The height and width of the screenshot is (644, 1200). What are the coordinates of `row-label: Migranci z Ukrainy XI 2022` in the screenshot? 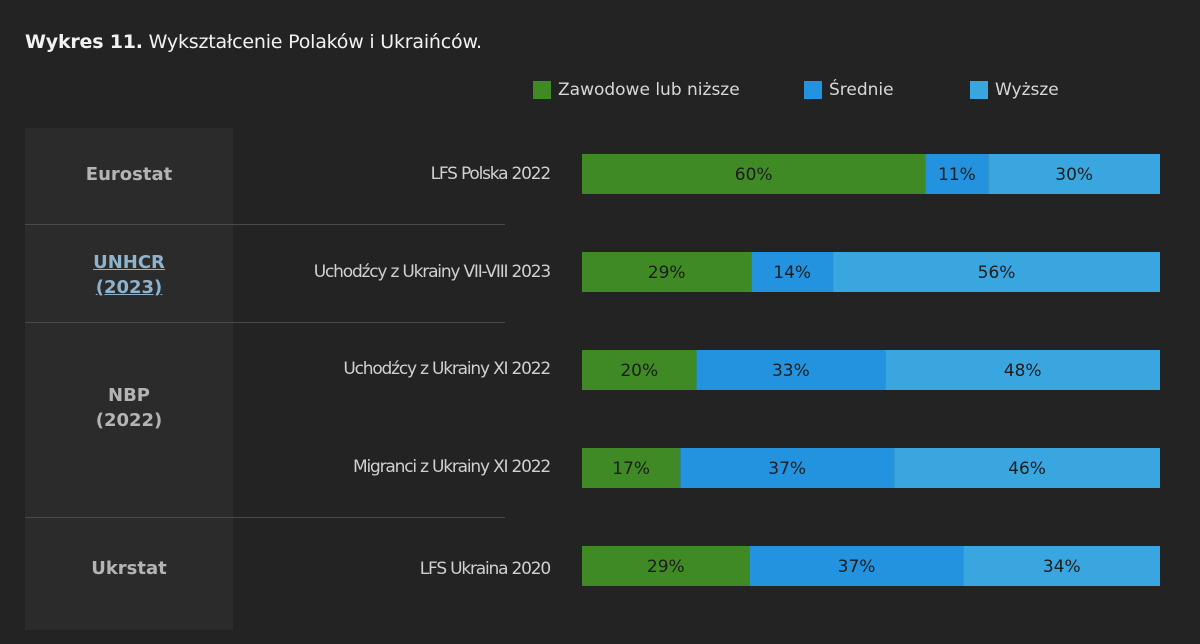 It's located at (452, 467).